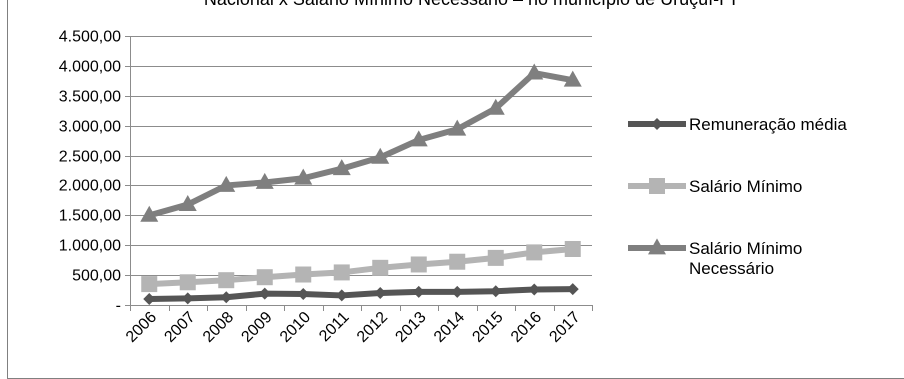 This screenshot has height=379, width=904. I want to click on x-tick-label: 2009, so click(256, 327).